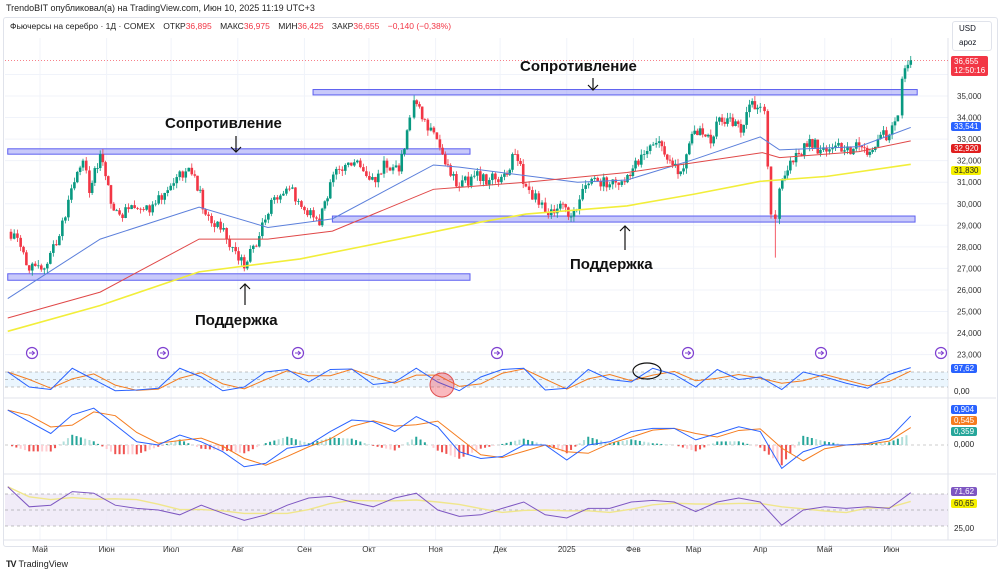 Image resolution: width=1000 pixels, height=573 pixels. Describe the element at coordinates (972, 36) in the screenshot. I see `currency-unit-box: USD apoz` at that location.